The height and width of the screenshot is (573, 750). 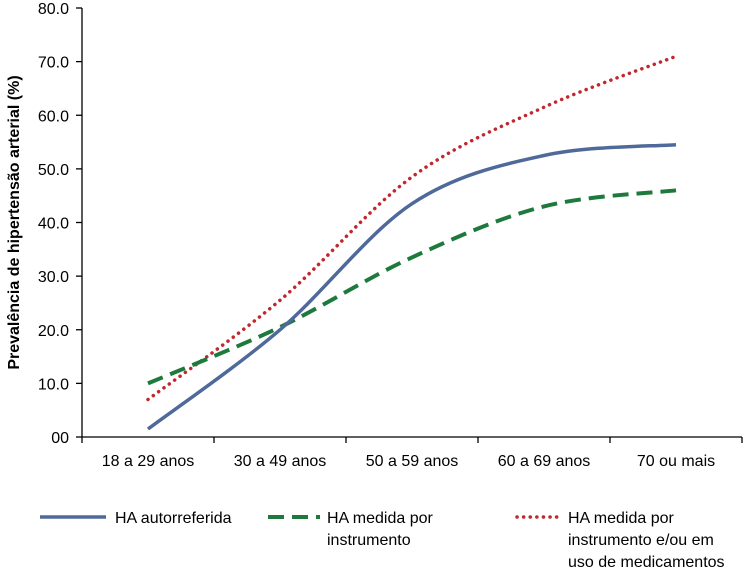 What do you see at coordinates (369, 540) in the screenshot?
I see `legend-label: instrumento` at bounding box center [369, 540].